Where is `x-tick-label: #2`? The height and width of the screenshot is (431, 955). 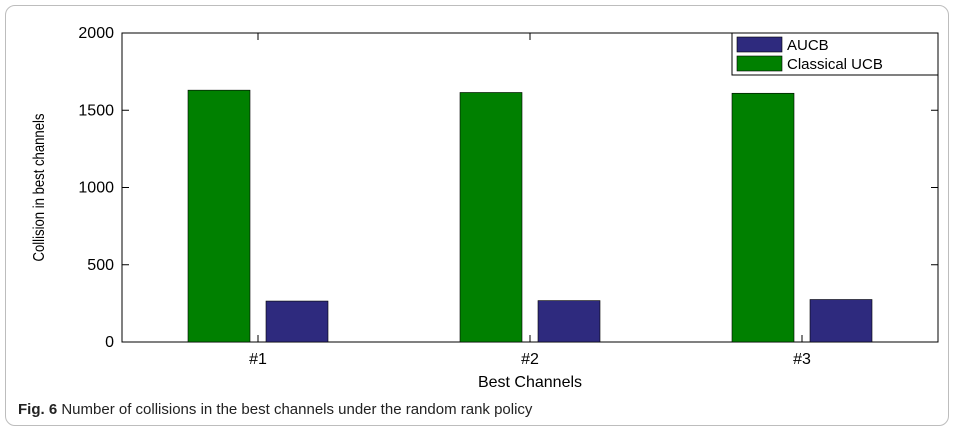 x-tick-label: #2 is located at coordinates (530, 359).